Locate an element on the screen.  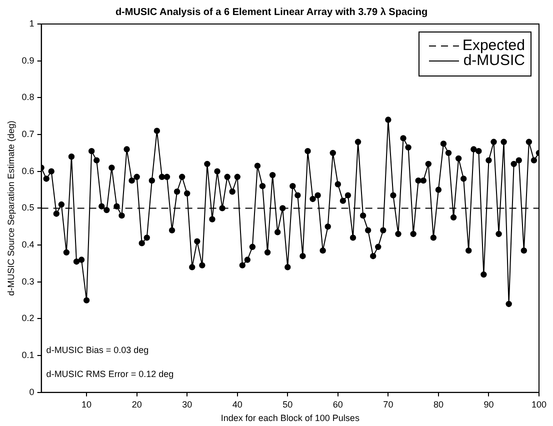
y-axis-title: d-MUSIC Source Separation Estimate (deg) is located at coordinates (11, 208).